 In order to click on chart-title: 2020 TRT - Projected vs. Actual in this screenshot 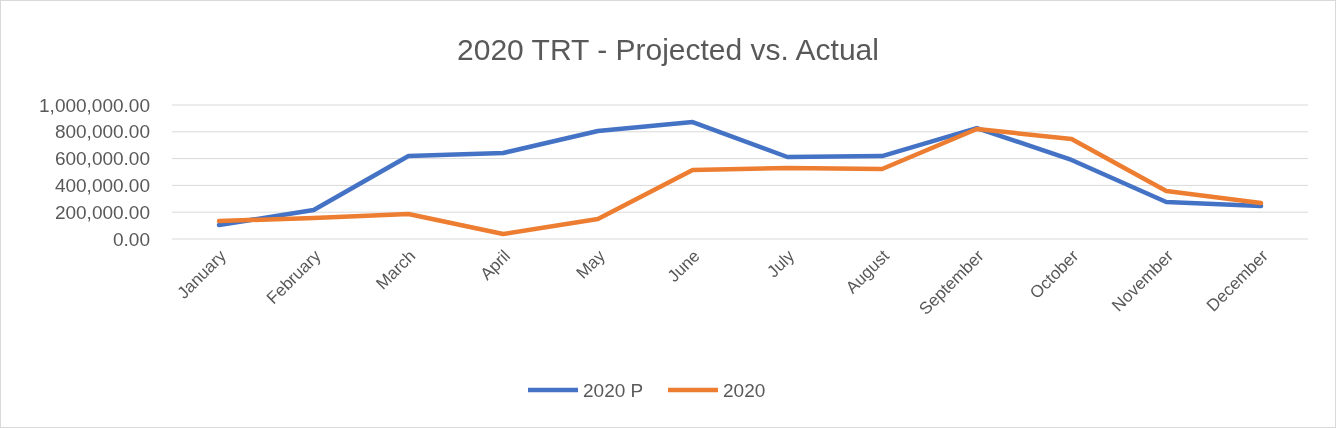, I will do `click(668, 49)`.